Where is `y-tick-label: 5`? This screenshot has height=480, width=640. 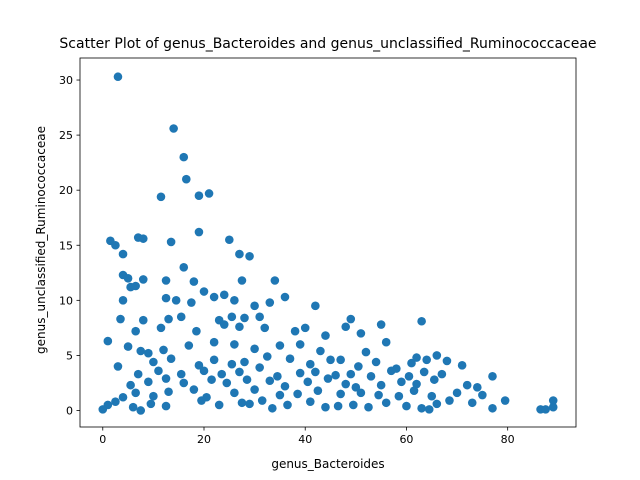 y-tick-label: 5 is located at coordinates (69, 355).